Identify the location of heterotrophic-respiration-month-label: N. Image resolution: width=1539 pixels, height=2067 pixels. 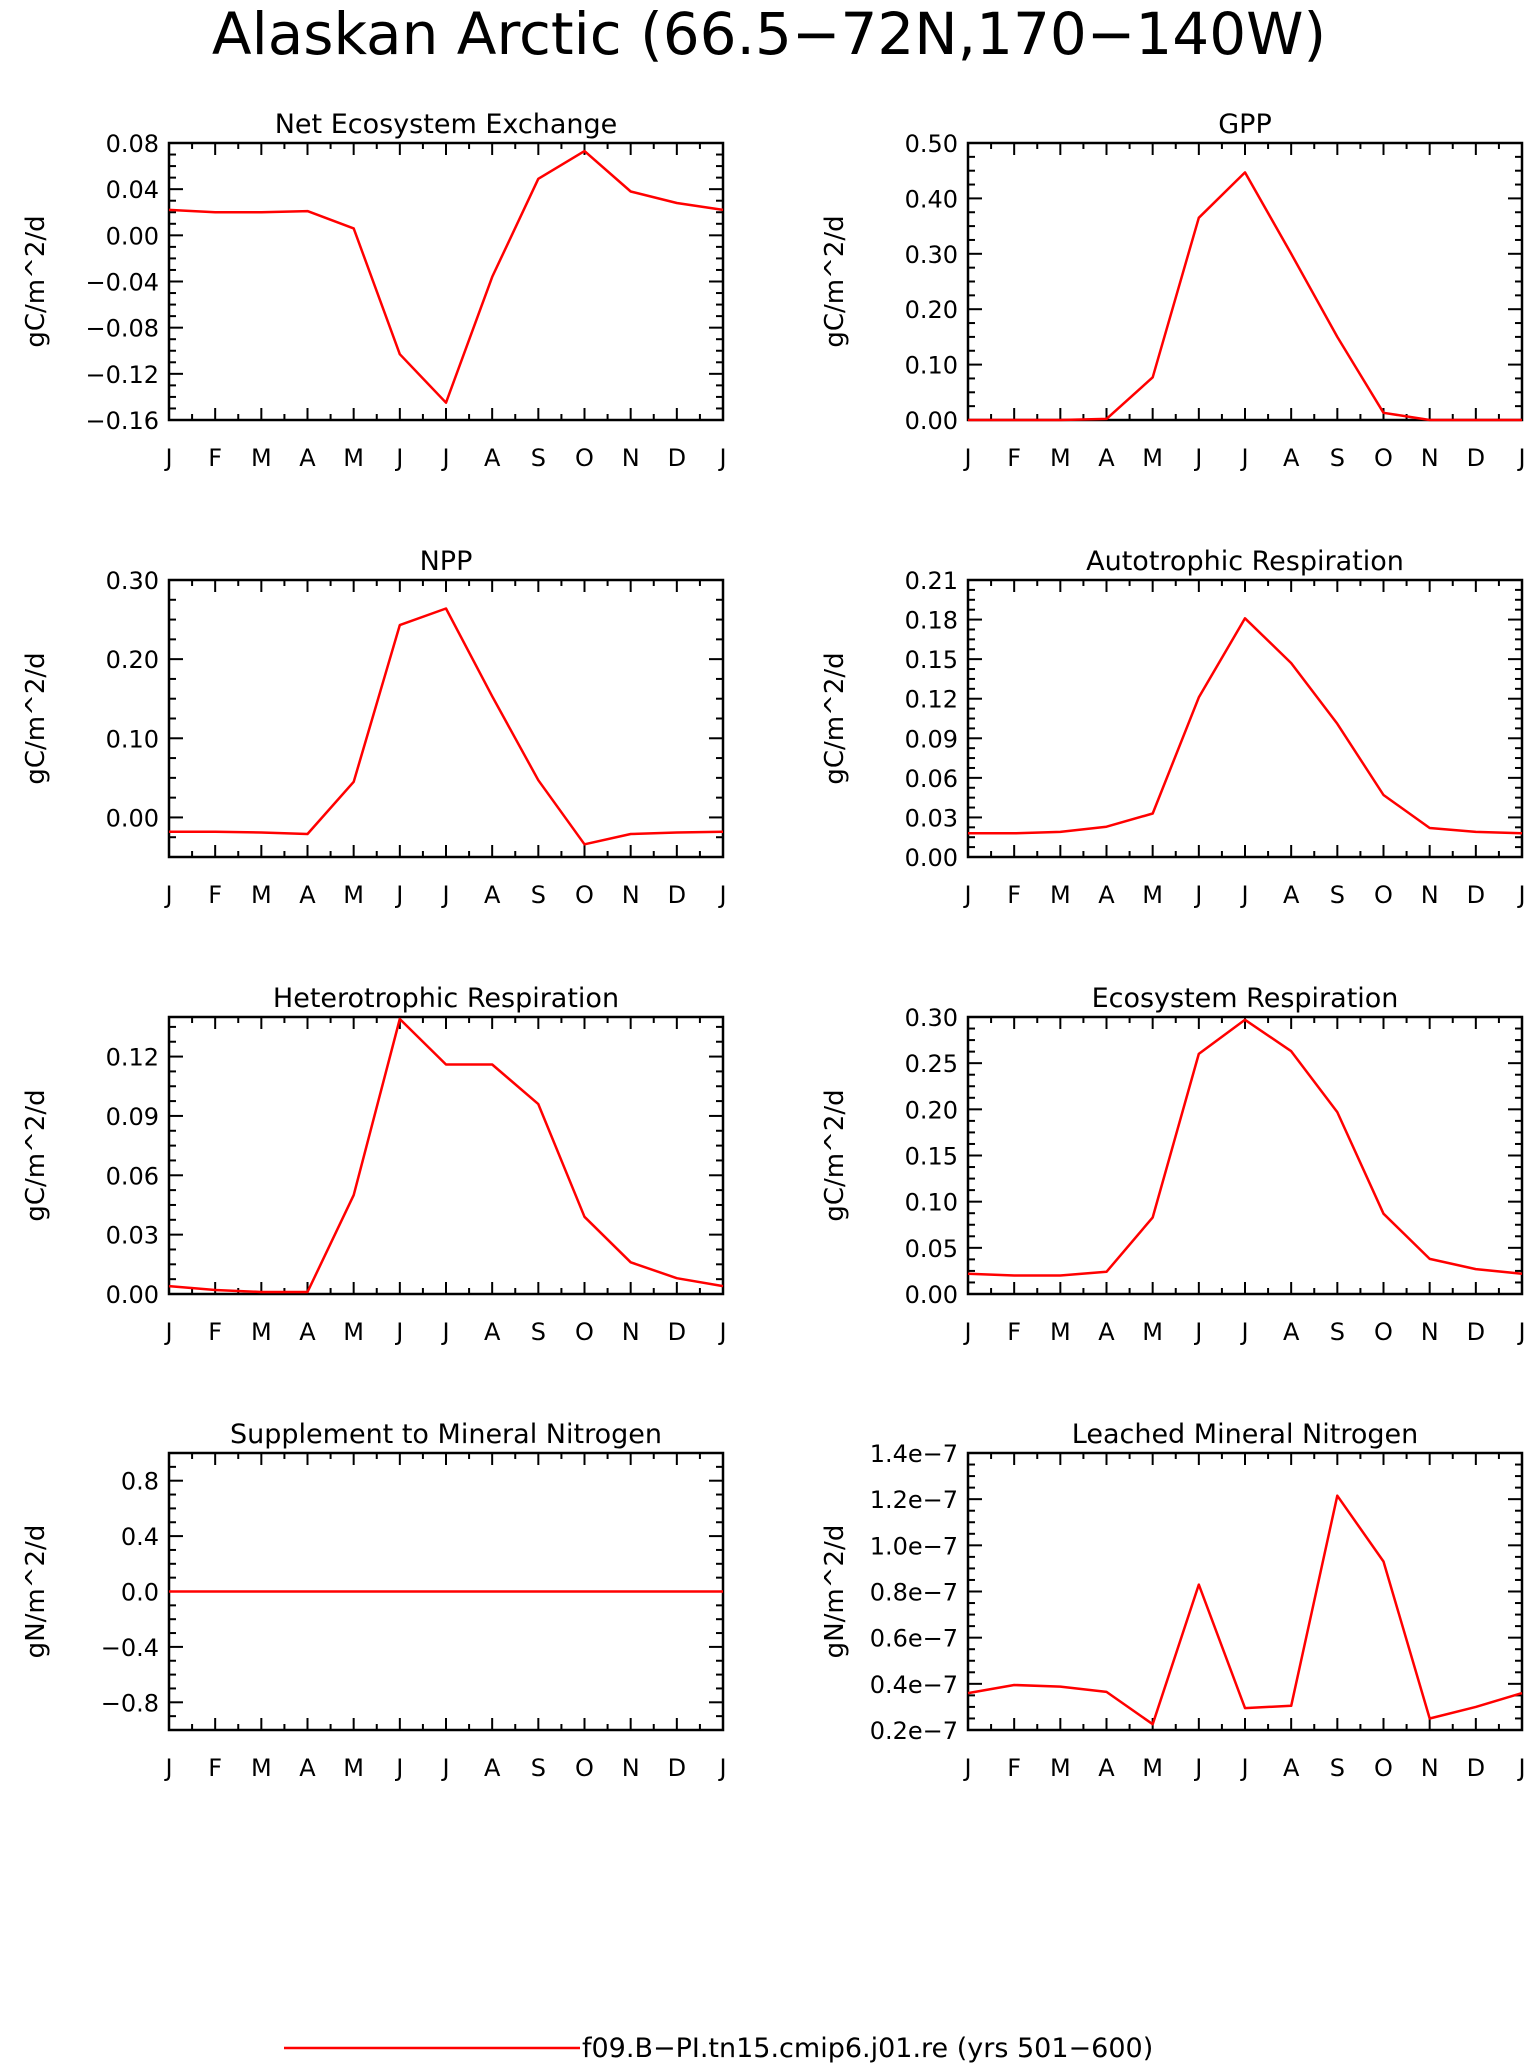
(631, 1332).